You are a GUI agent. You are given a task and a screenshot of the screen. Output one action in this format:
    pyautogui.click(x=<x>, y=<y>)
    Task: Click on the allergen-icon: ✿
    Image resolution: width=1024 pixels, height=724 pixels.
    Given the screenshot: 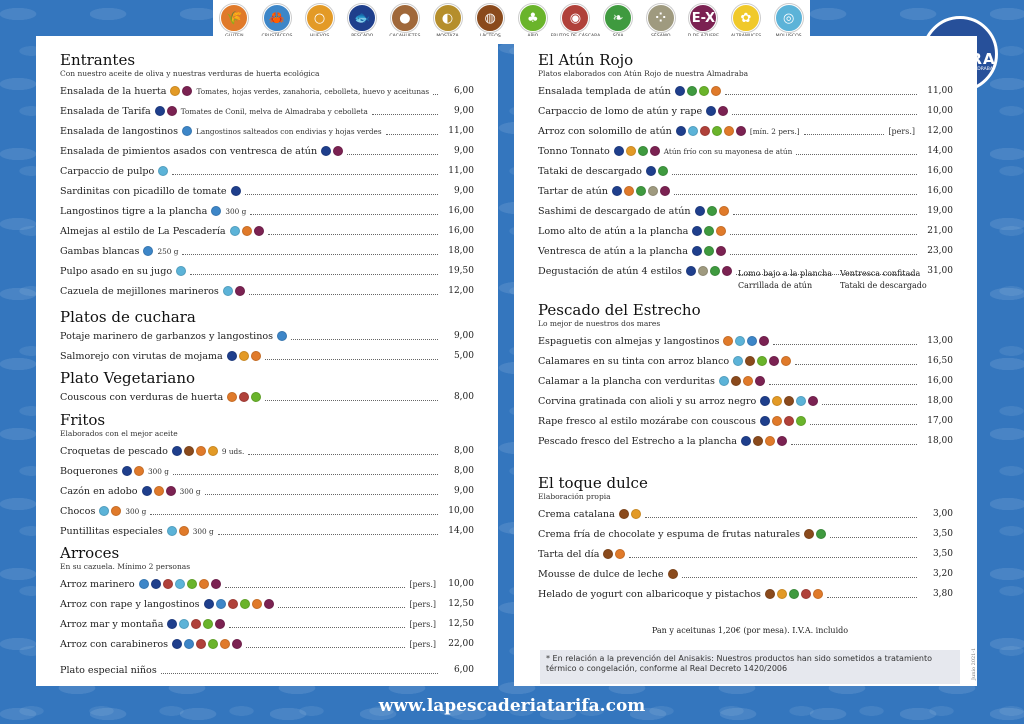 What is the action you would take?
    pyautogui.click(x=746, y=18)
    